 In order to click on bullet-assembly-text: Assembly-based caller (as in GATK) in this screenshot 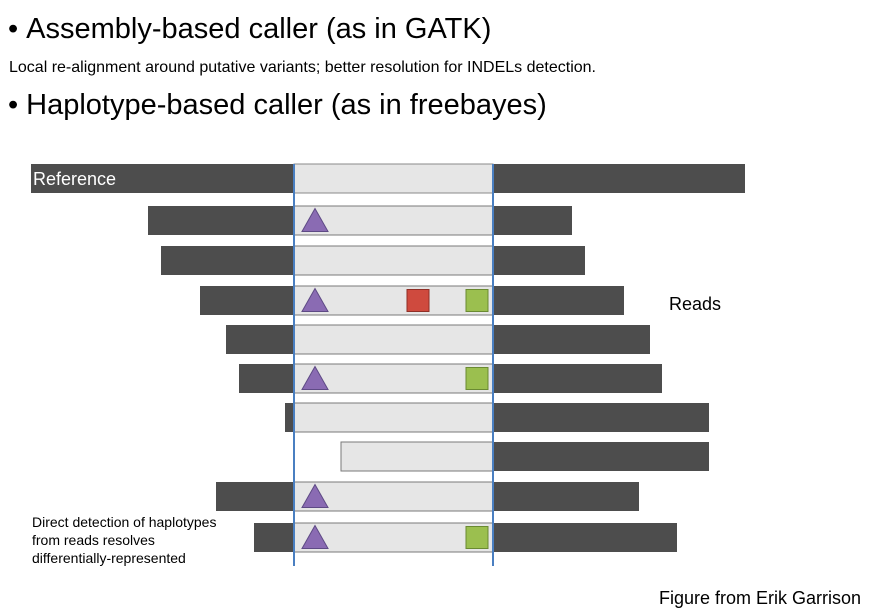, I will do `click(259, 29)`.